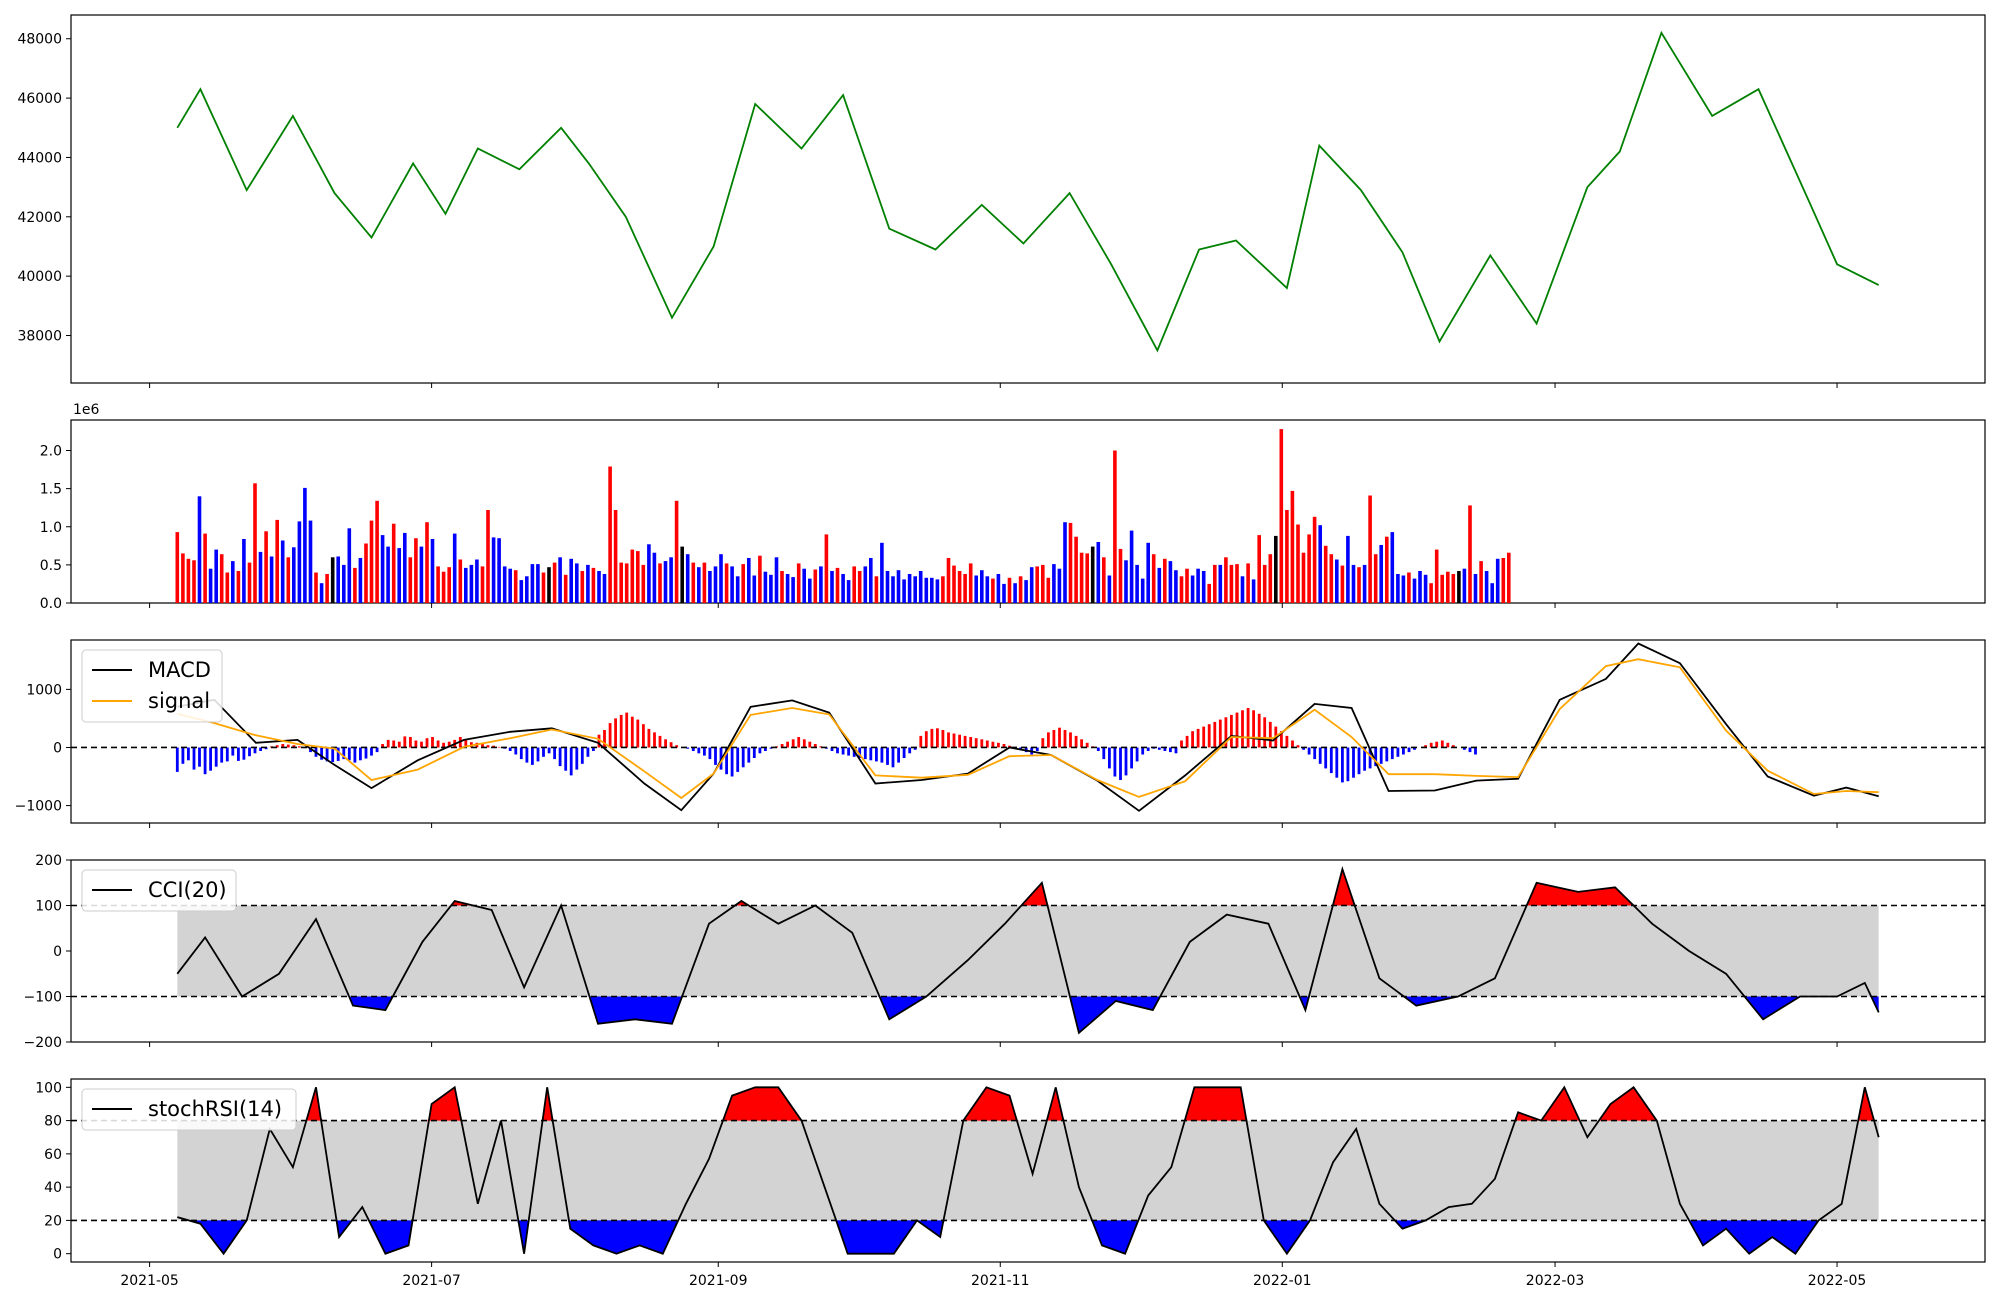  What do you see at coordinates (431, 1281) in the screenshot?
I see `x-tick-label: 2021-07` at bounding box center [431, 1281].